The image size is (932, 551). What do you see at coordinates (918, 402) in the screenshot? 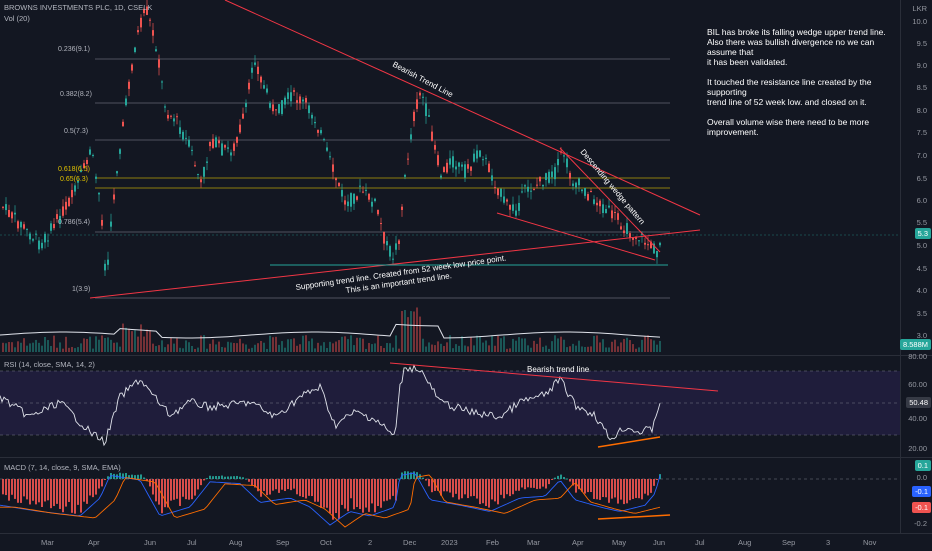
I see `rsi-value-badge: 50.48` at bounding box center [918, 402].